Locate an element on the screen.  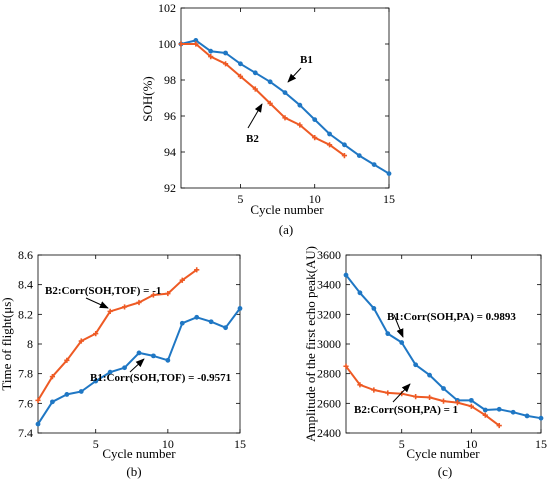
y-axis-label: SOH(%) is located at coordinates (147, 99).